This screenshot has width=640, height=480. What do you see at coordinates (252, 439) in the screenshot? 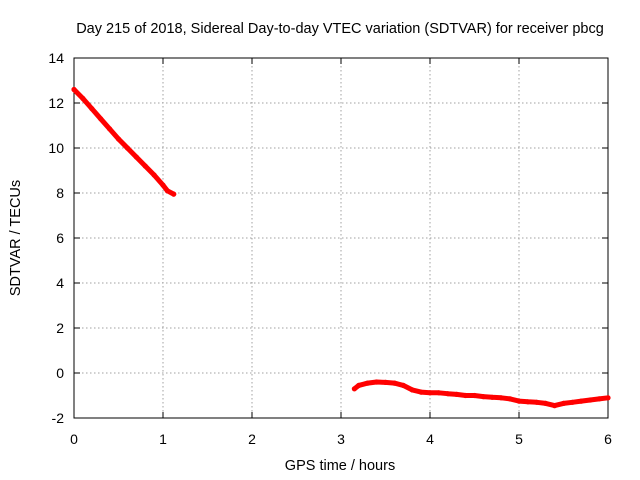
I see `x-tick-label: 2` at bounding box center [252, 439].